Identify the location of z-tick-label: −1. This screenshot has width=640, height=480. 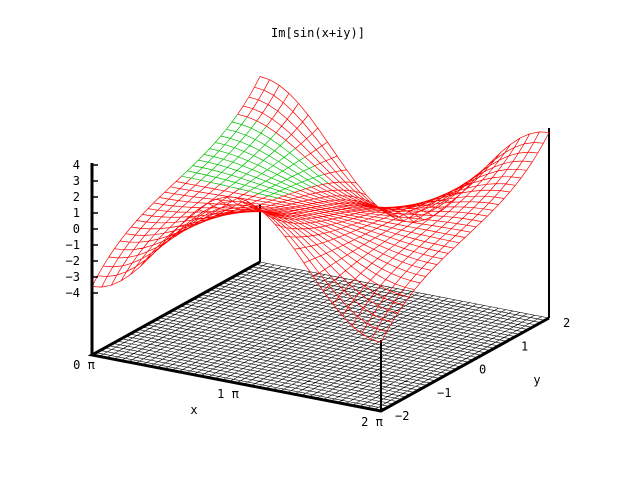
(73, 245).